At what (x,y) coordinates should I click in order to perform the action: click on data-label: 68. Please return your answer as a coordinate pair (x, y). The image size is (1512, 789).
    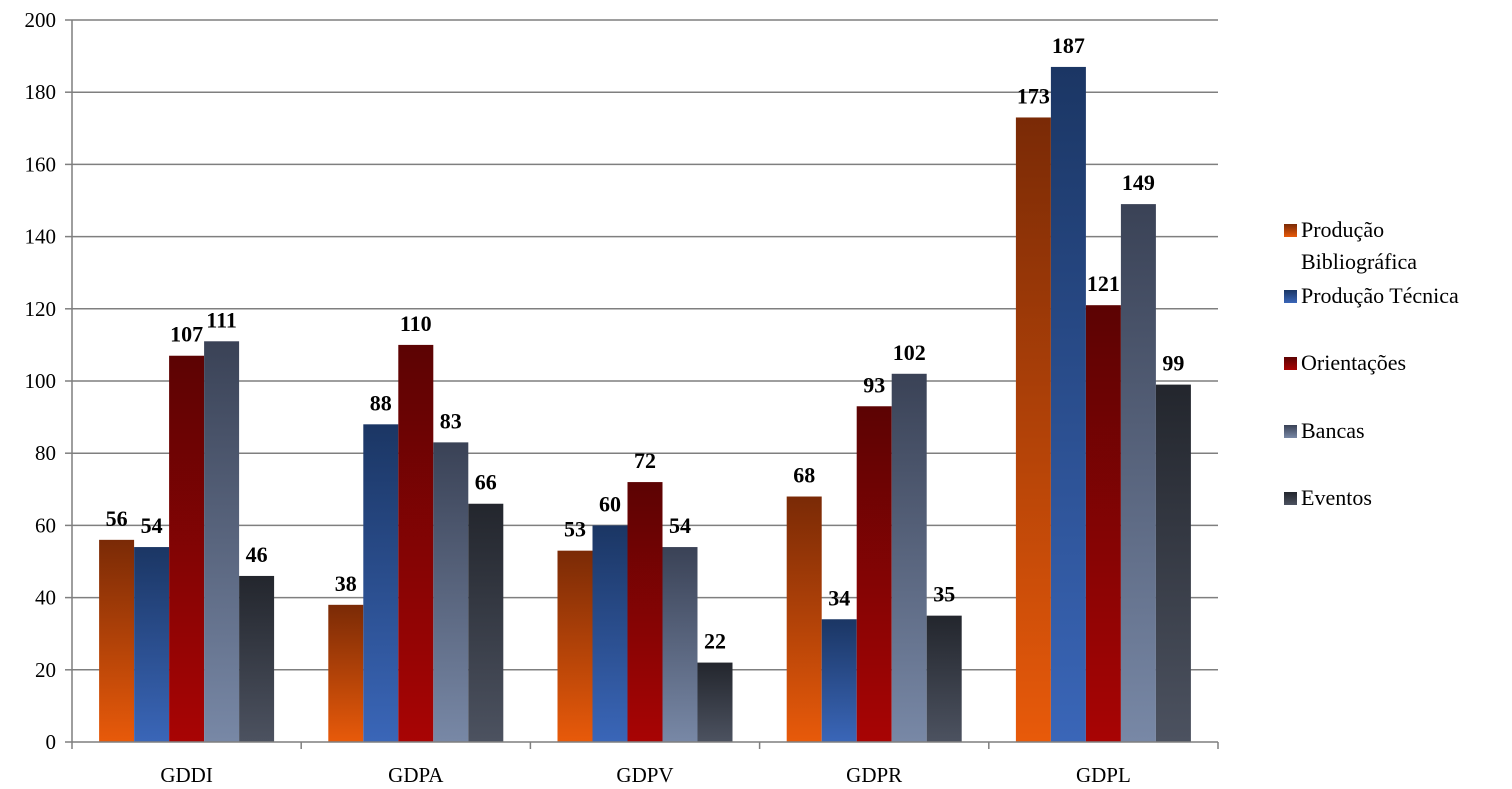
    Looking at the image, I should click on (804, 475).